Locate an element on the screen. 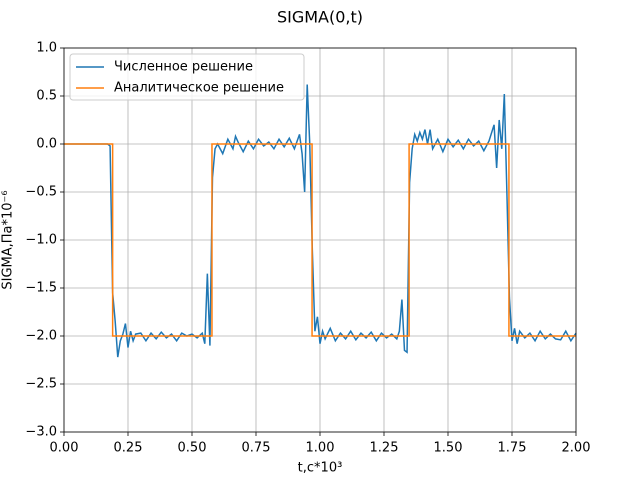 This screenshot has width=640, height=480. x-tick-label: 2.00 is located at coordinates (576, 448).